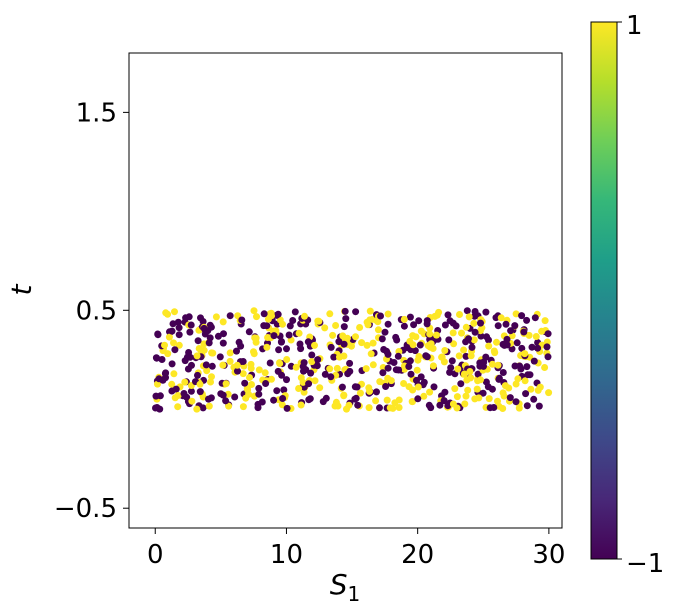  I want to click on y-tick-label: −0.5, so click(85, 509).